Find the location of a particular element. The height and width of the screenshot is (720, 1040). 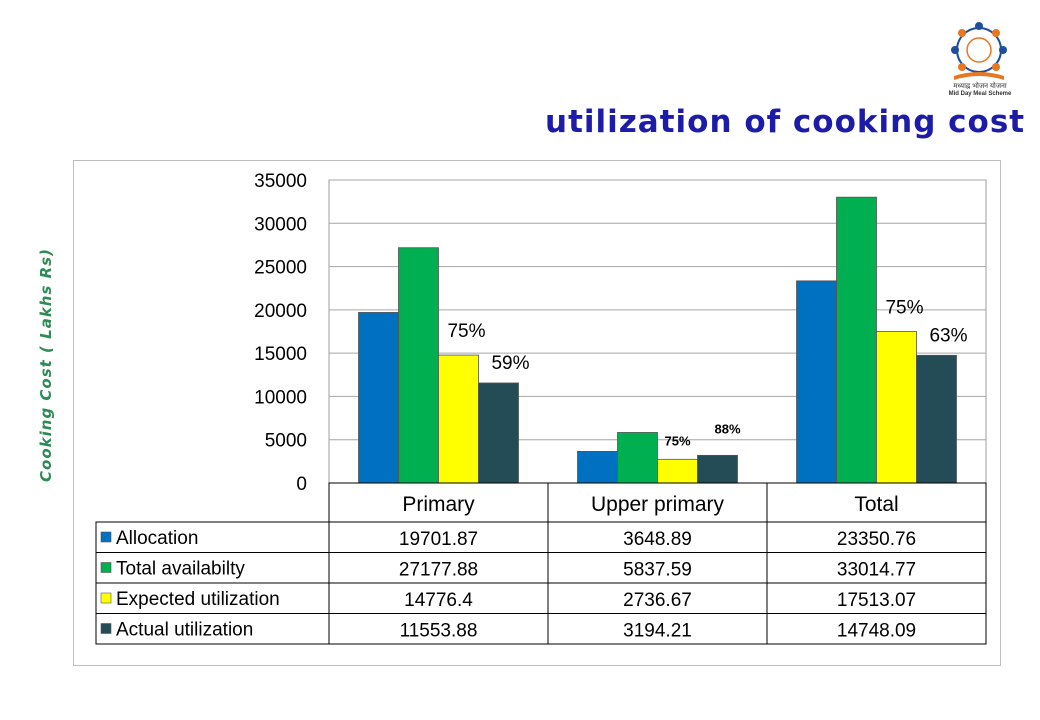

table-cell: 23350.76 is located at coordinates (876, 539).